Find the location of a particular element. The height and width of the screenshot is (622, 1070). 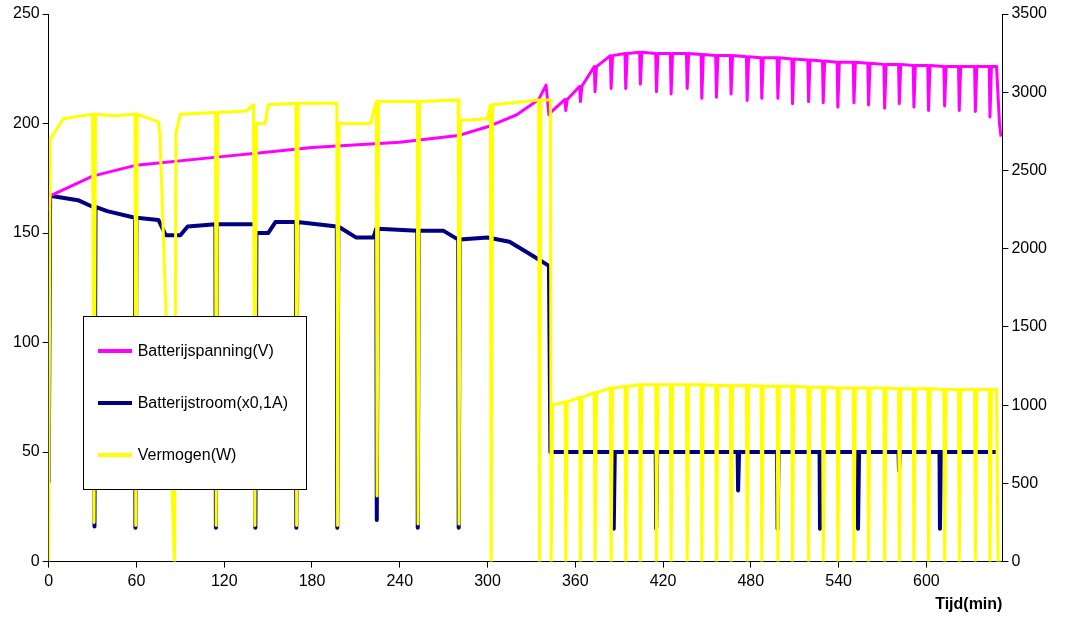

x-tick-label: 60 is located at coordinates (136, 580).